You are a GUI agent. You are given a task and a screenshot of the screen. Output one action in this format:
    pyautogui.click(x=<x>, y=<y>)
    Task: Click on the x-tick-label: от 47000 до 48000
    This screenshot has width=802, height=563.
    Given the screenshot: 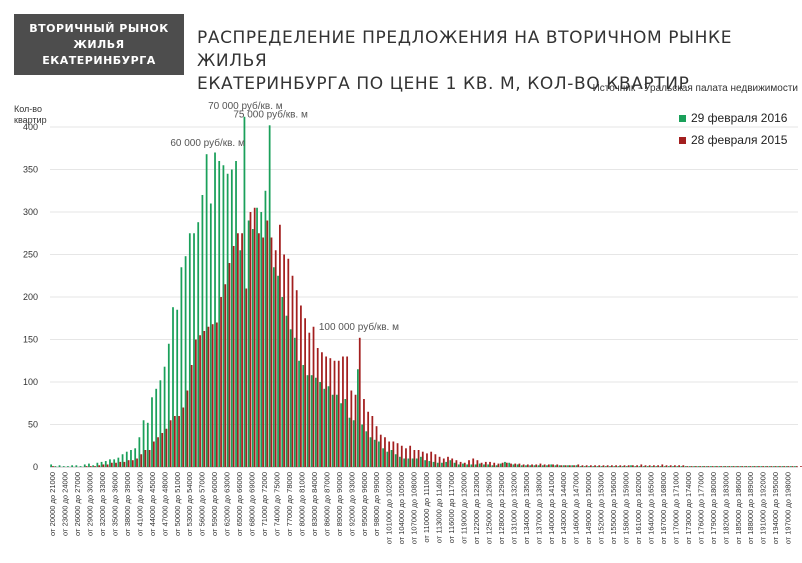 What is the action you would take?
    pyautogui.click(x=164, y=504)
    